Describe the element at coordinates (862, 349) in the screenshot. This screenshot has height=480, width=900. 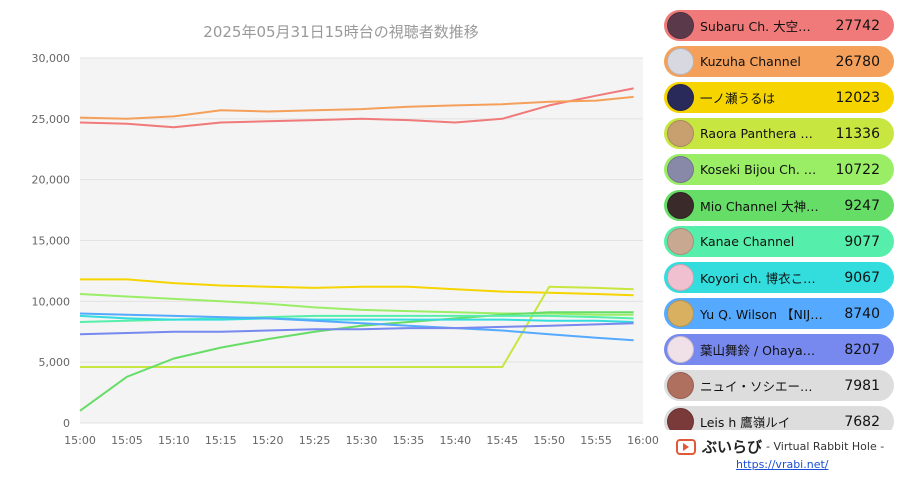
I see `legend-value: 8207` at that location.